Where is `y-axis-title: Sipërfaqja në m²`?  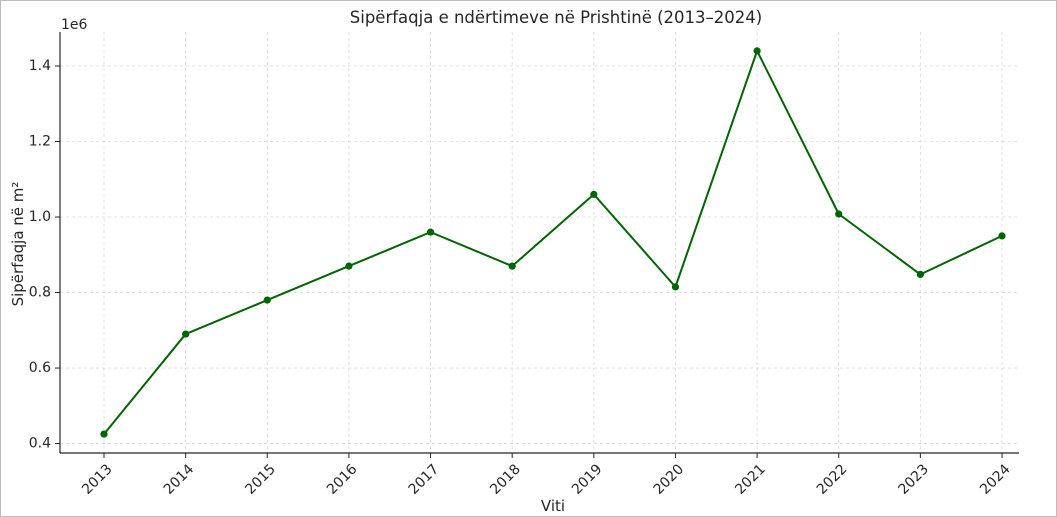
y-axis-title: Sipërfaqja në m² is located at coordinates (18, 244).